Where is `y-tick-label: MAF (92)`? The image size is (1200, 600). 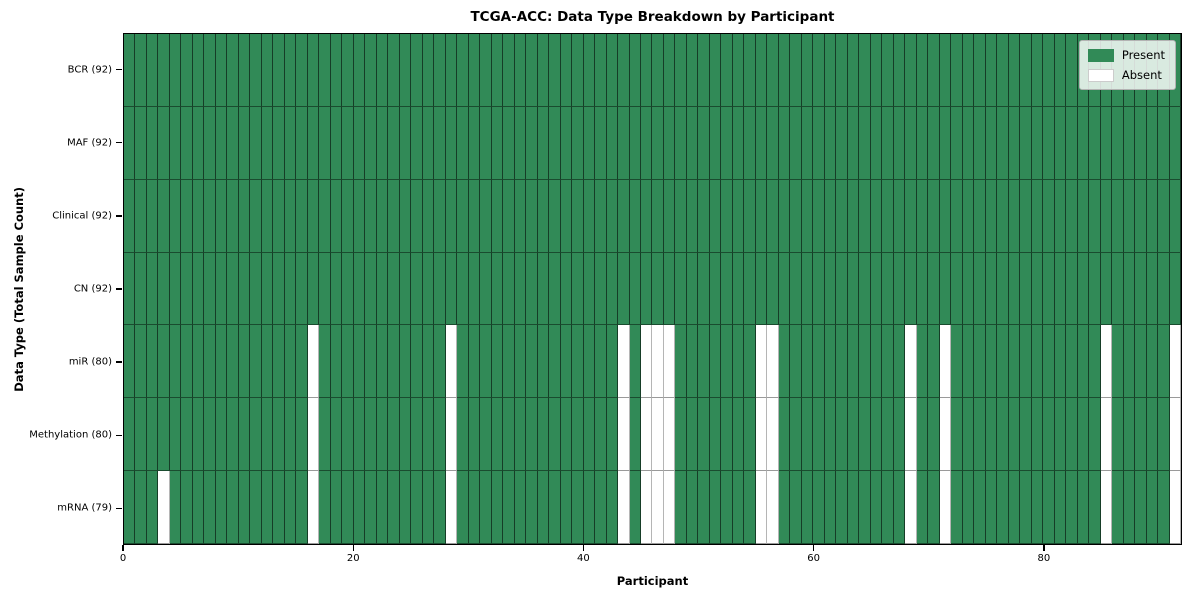 y-tick-label: MAF (92) is located at coordinates (89, 143).